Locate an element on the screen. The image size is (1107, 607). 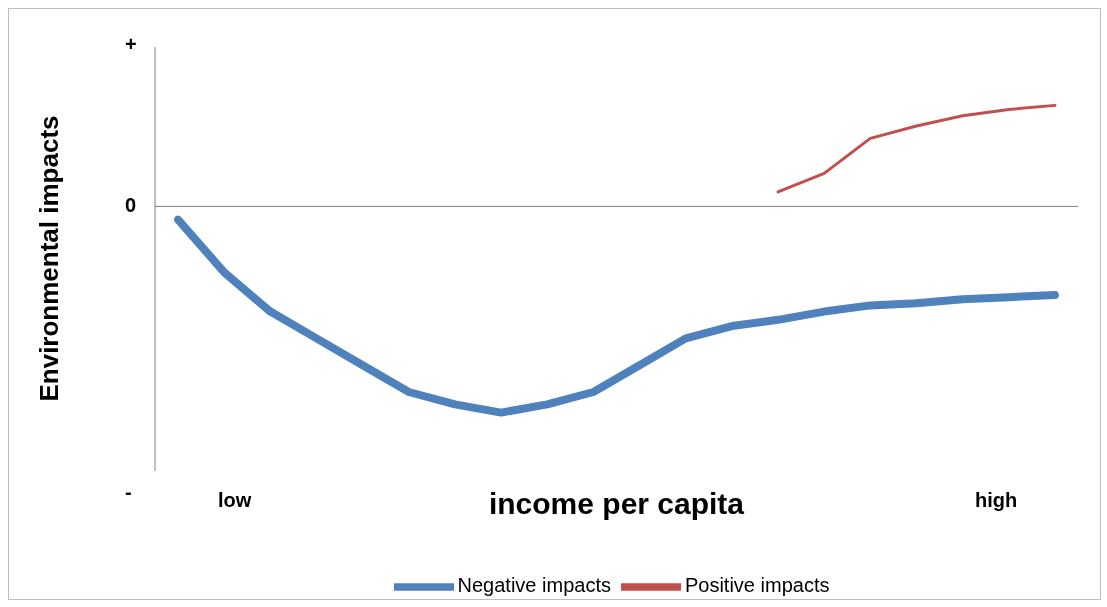
x-axis-title: income per capita is located at coordinates (616, 503).